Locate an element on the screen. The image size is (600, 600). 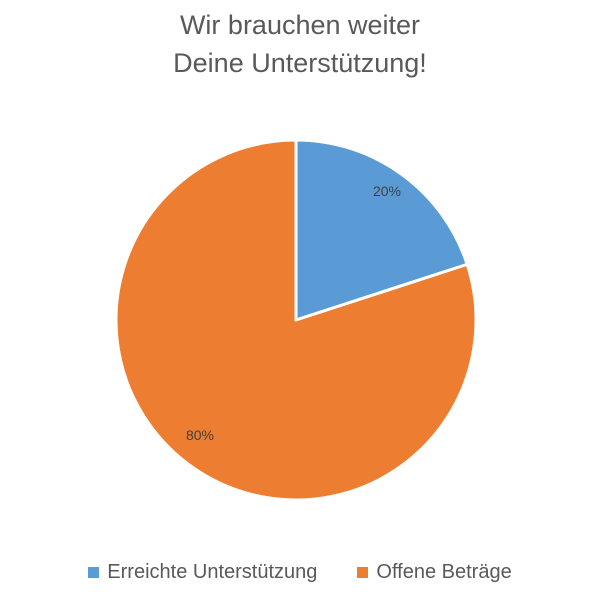
legend: Erreichte Unterstützung Offene Beträge is located at coordinates (300, 572).